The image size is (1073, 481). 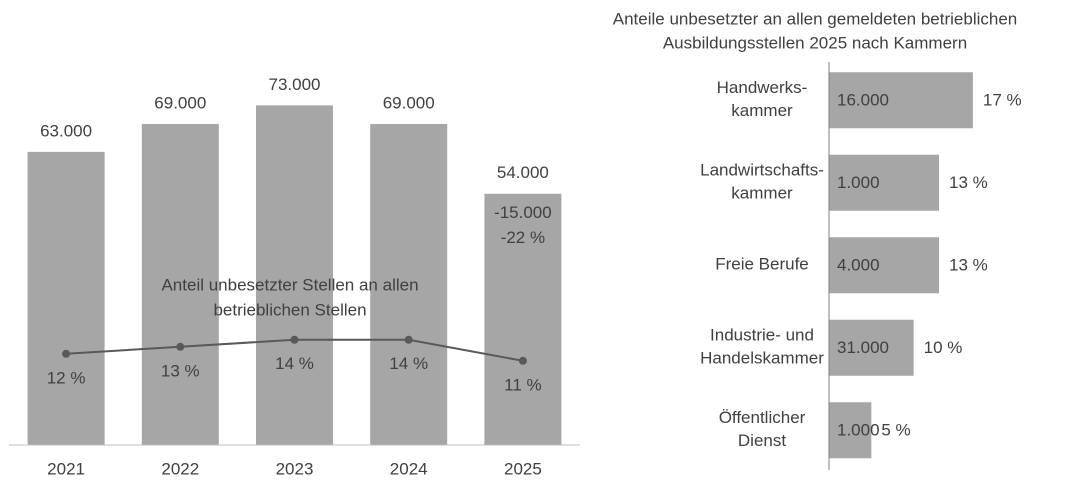 What do you see at coordinates (943, 347) in the screenshot?
I see `value-label: 10 %` at bounding box center [943, 347].